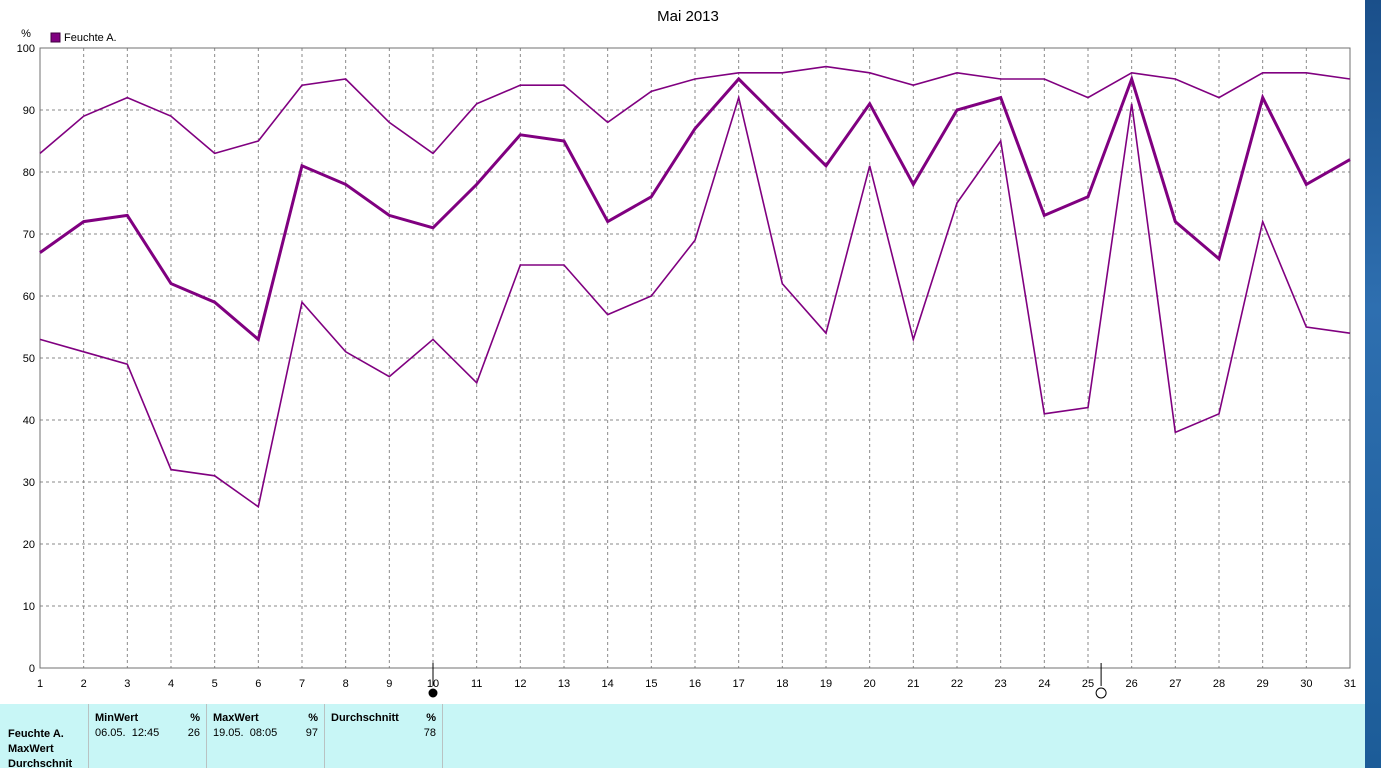 This screenshot has height=772, width=1381. I want to click on stats-col-minwert: MinWert % 06.05. 12:45 26, so click(147, 736).